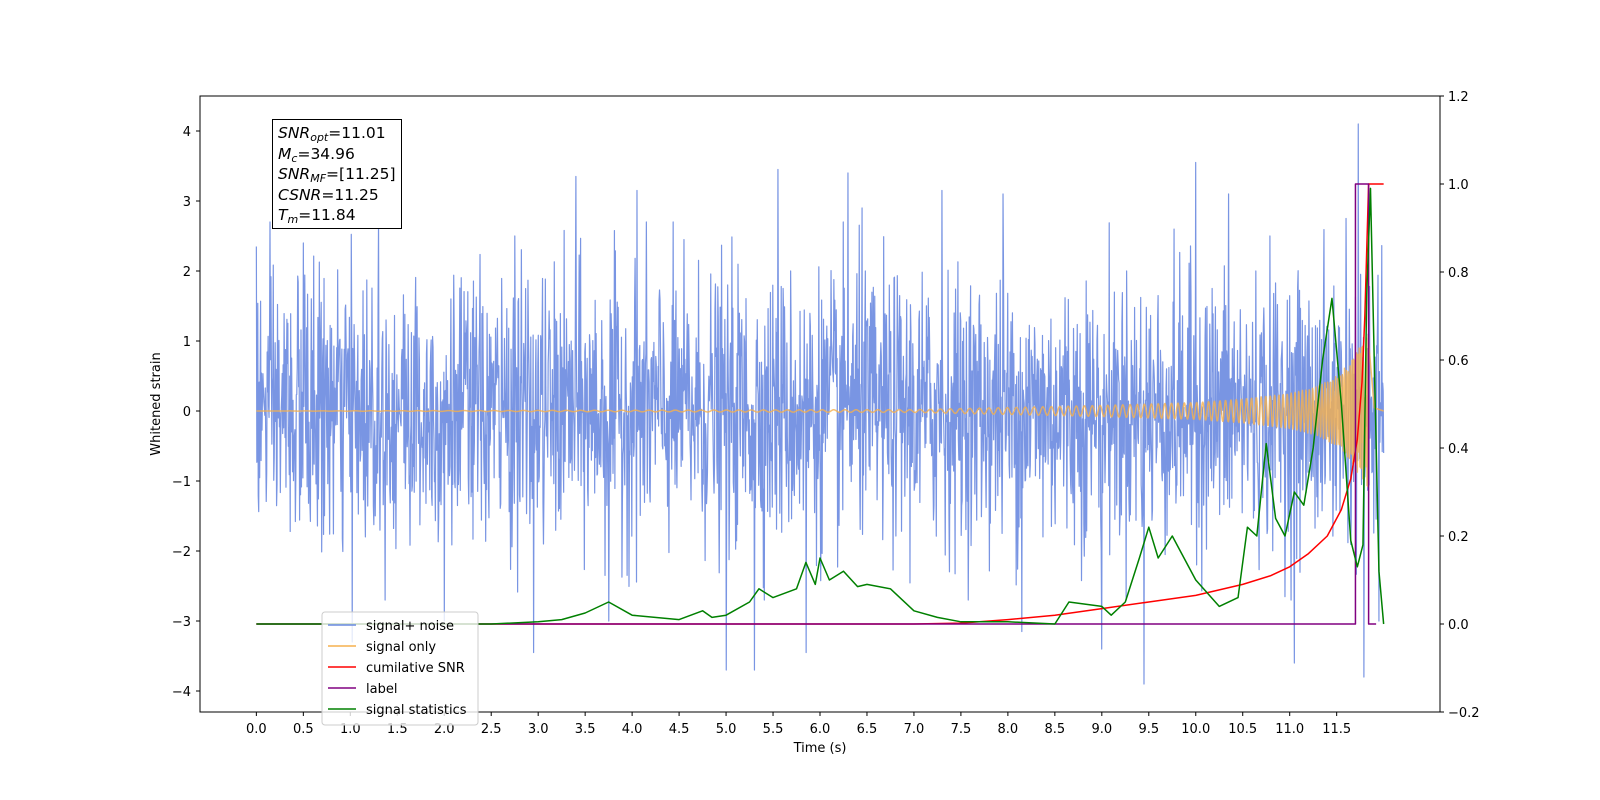 The height and width of the screenshot is (800, 1600). Describe the element at coordinates (410, 626) in the screenshot. I see `legend-label: signal+ noise` at that location.